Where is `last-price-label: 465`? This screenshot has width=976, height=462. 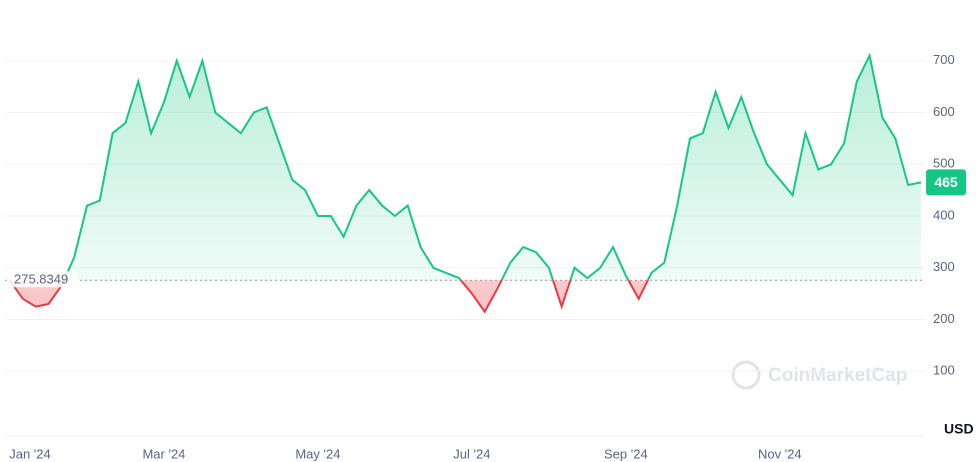 last-price-label: 465 is located at coordinates (946, 182).